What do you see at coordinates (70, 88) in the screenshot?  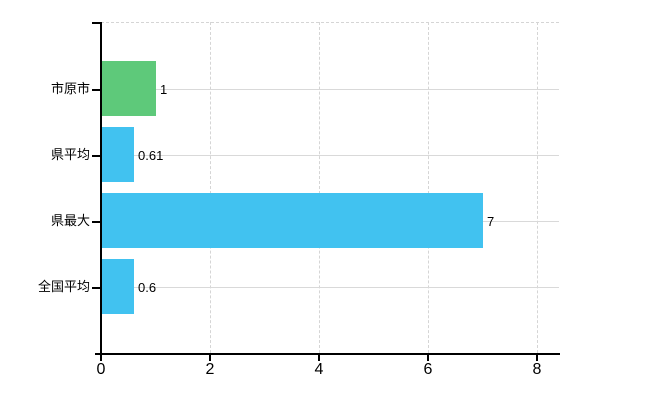 I see `category-label: 市原市` at bounding box center [70, 88].